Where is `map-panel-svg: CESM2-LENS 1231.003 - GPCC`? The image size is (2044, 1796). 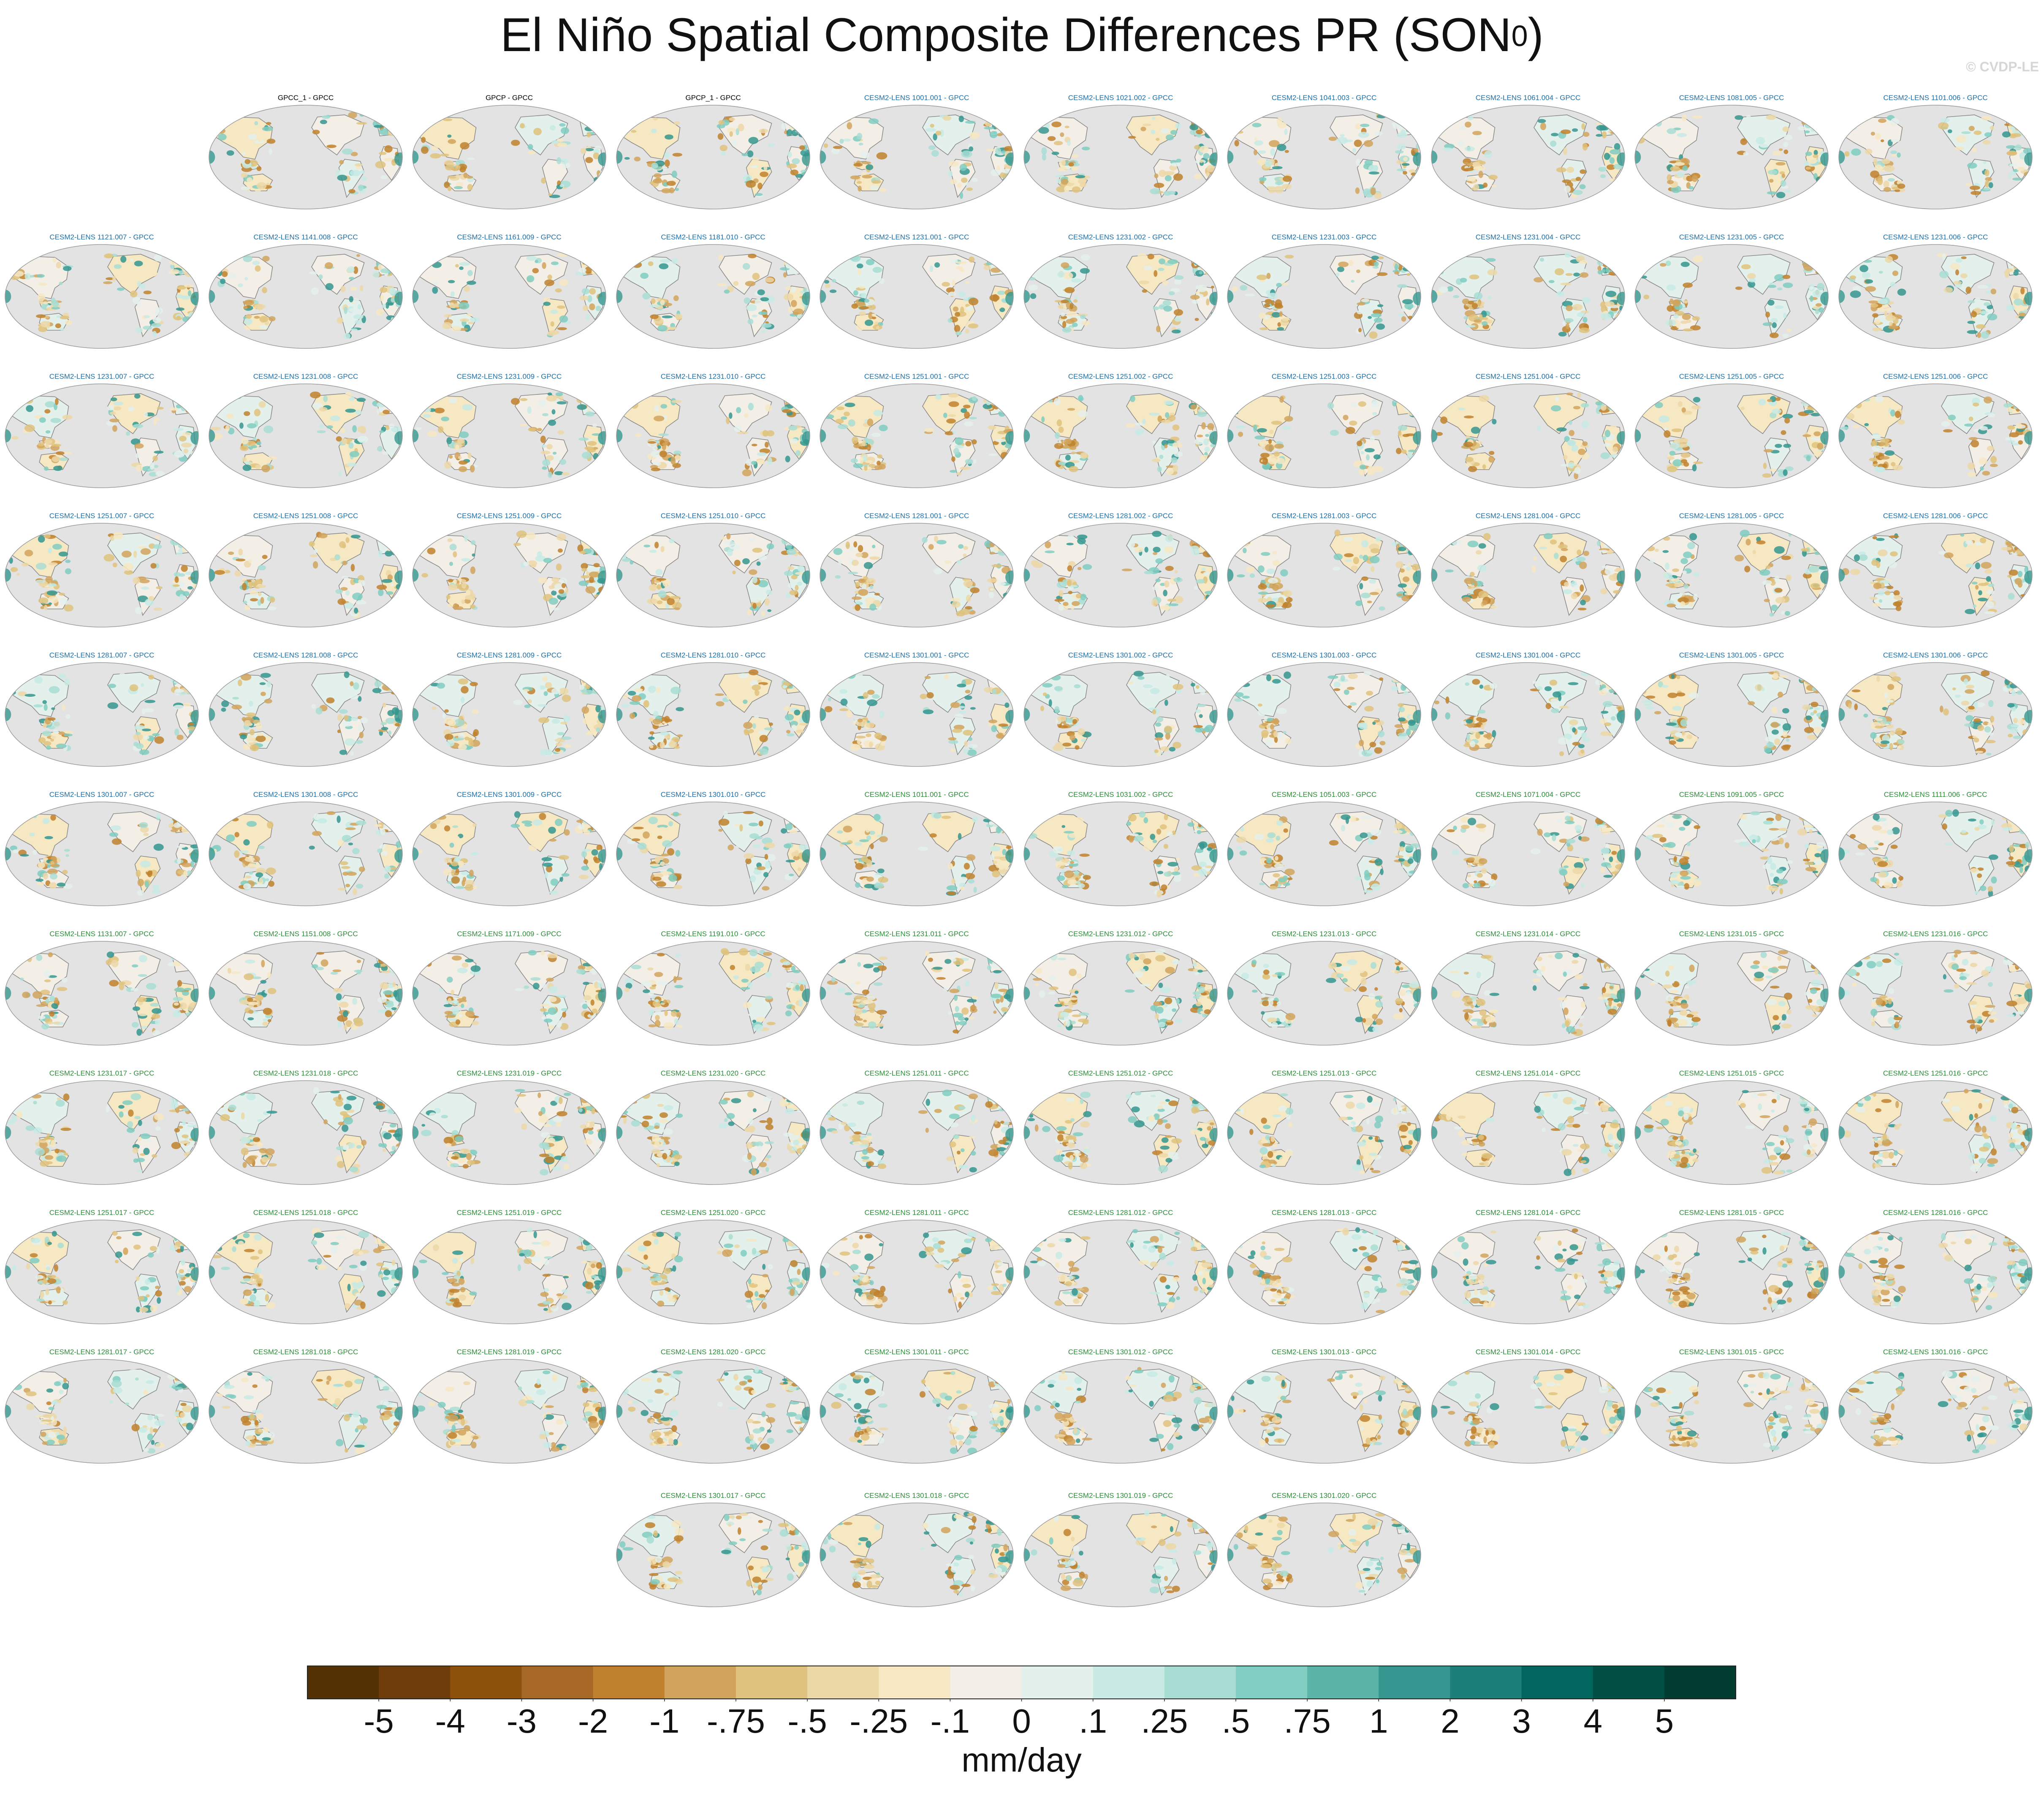 map-panel-svg: CESM2-LENS 1231.003 - GPCC is located at coordinates (1324, 291).